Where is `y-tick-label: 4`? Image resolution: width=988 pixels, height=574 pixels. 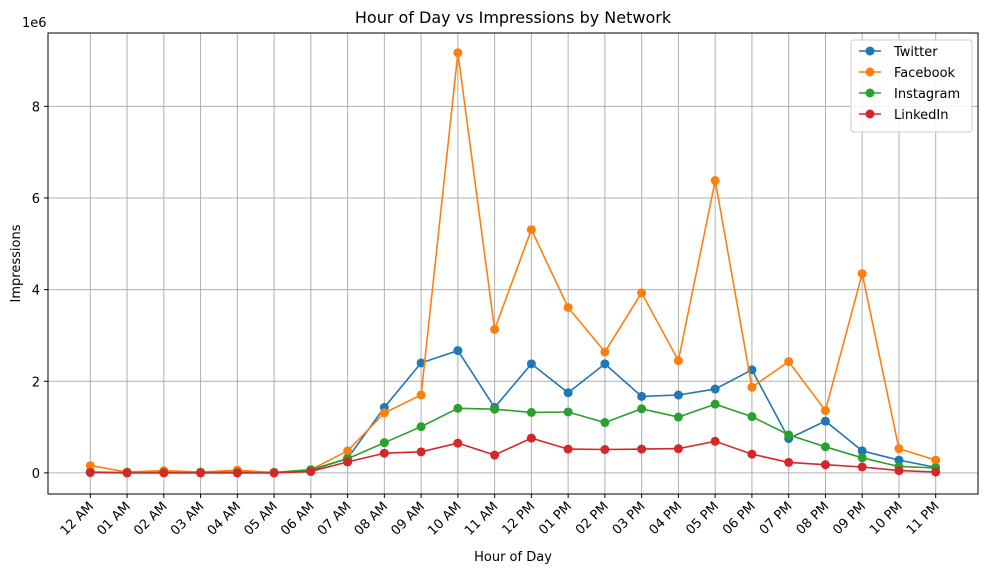
y-tick-label: 4 is located at coordinates (36, 291).